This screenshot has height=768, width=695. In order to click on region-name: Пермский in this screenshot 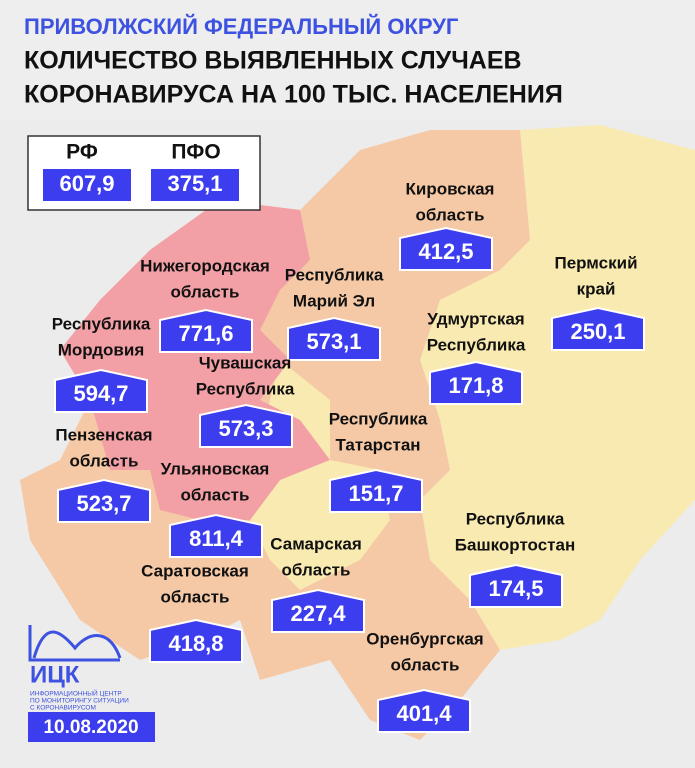, I will do `click(595, 262)`.